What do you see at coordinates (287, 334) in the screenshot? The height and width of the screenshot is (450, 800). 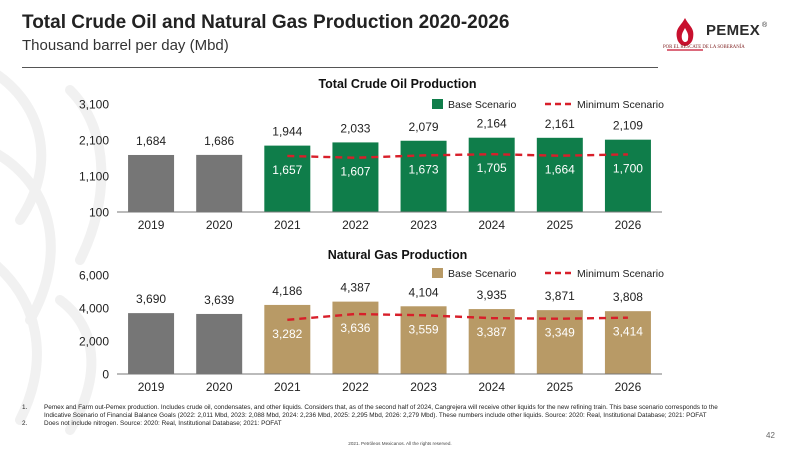 I see `minimum-value-label: 3,282` at bounding box center [287, 334].